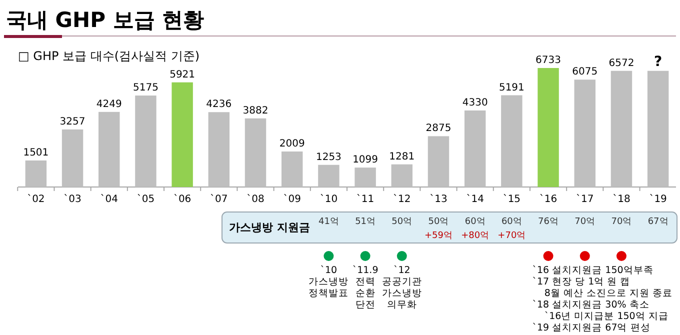 This screenshot has width=680, height=335. Describe the element at coordinates (145, 88) in the screenshot. I see `data-label: 5175` at that location.